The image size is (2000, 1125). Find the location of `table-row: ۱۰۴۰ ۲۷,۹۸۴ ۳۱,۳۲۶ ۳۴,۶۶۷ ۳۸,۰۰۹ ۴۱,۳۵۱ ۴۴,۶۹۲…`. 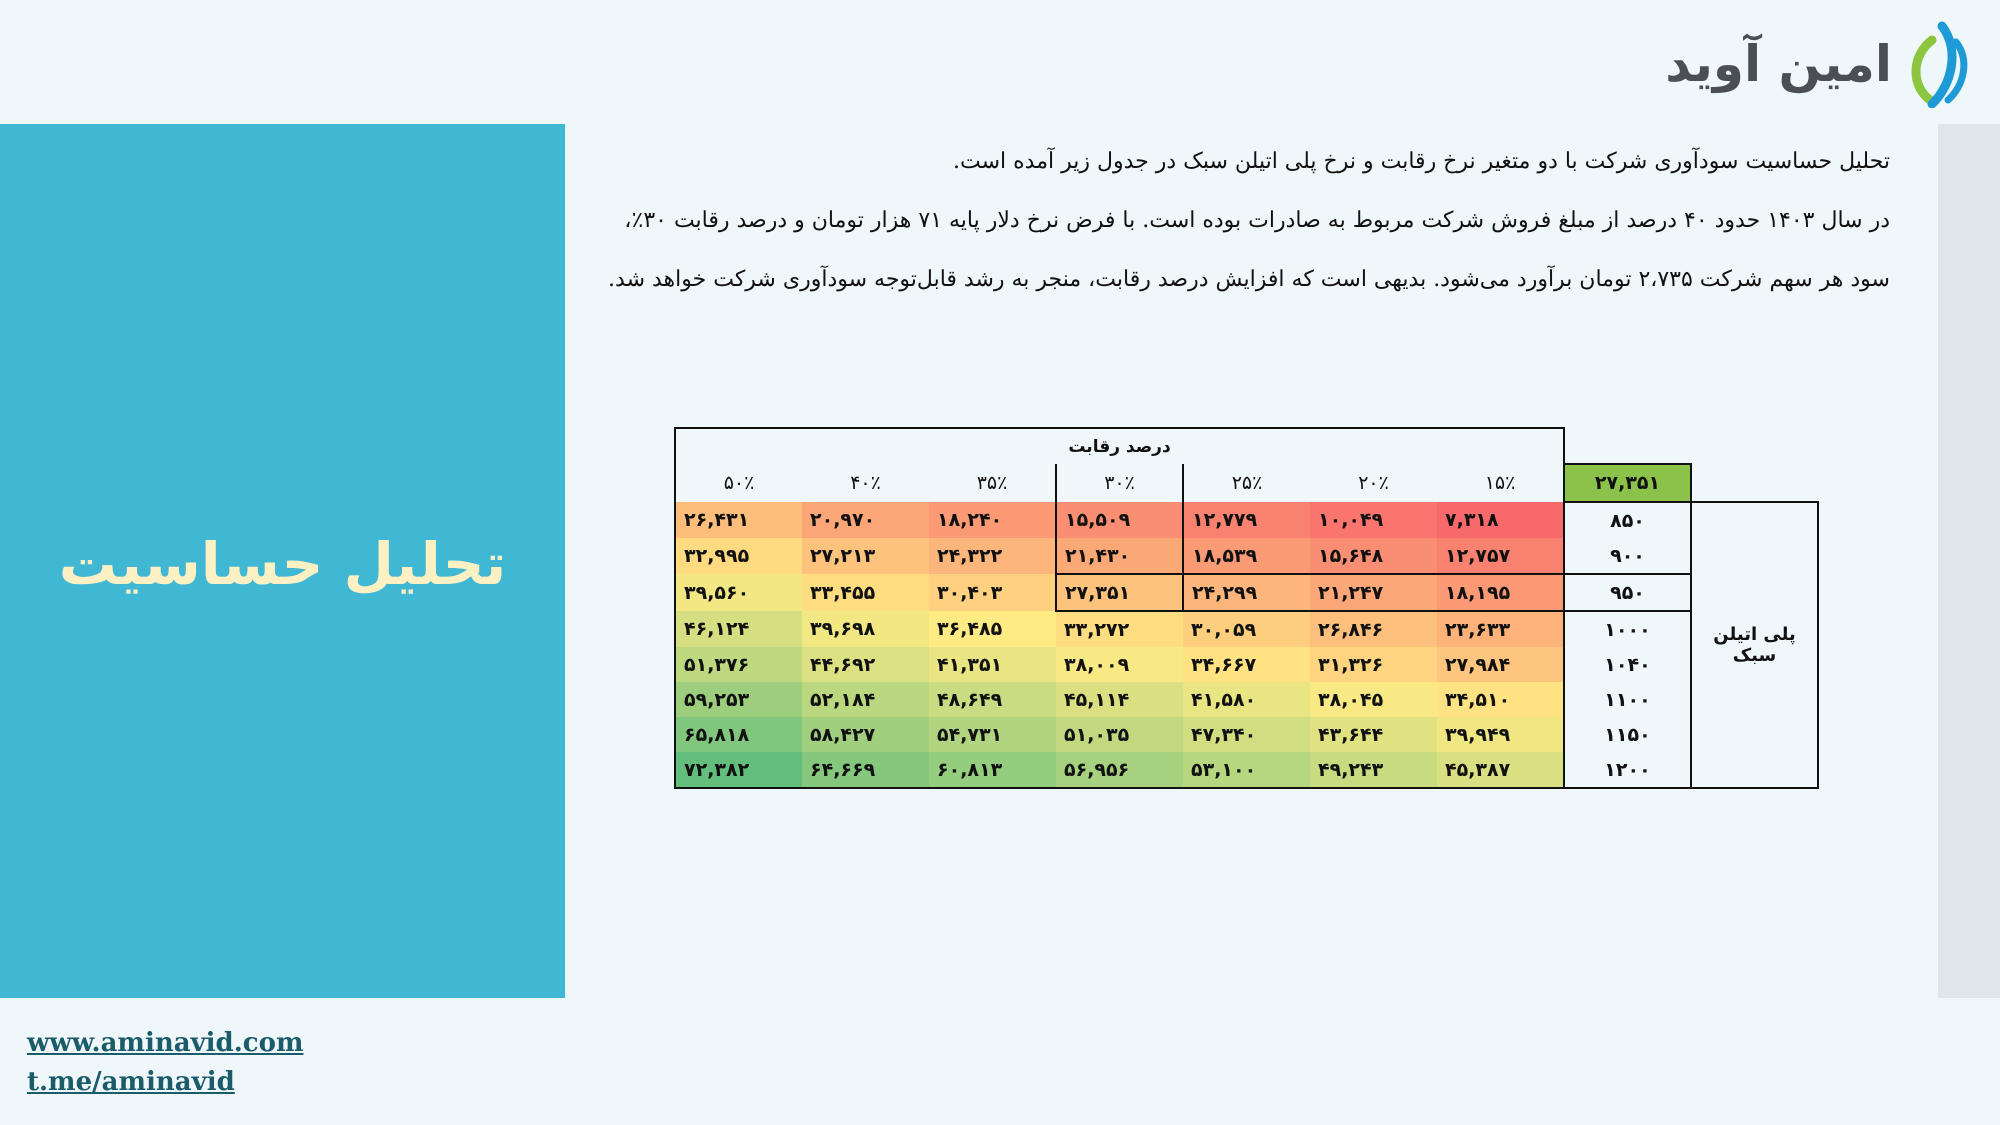

table-row: ۱۰۴۰ ۲۷,۹۸۴ ۳۱,۳۲۶ ۳۴,۶۶۷ ۳۸,۰۰۹ ۴۱,۳۵۱ ۴۴,۶۹۲… is located at coordinates (1246, 664).